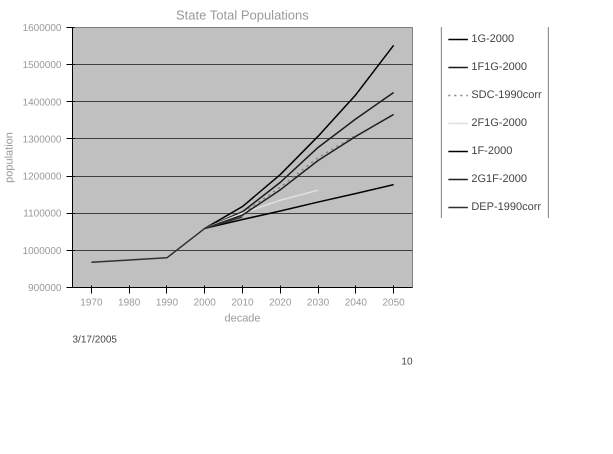 The width and height of the screenshot is (613, 454). I want to click on y-tick-label: 1100000, so click(42, 214).